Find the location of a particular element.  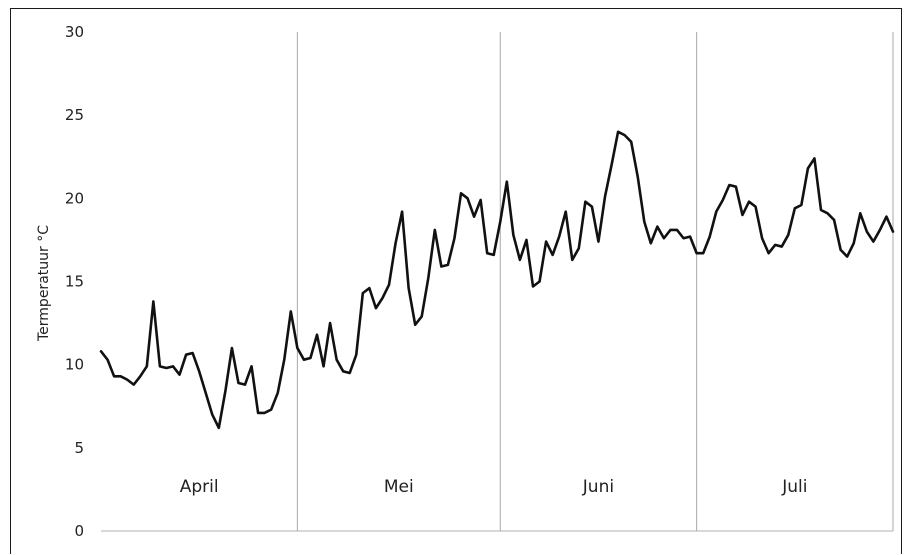

month-labels: April Mei Juni Juli is located at coordinates (494, 487).